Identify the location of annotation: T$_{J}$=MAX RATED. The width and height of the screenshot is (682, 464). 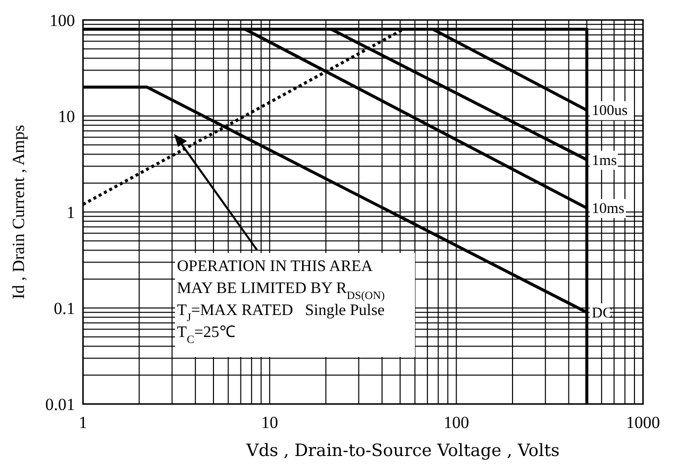
(235, 313).